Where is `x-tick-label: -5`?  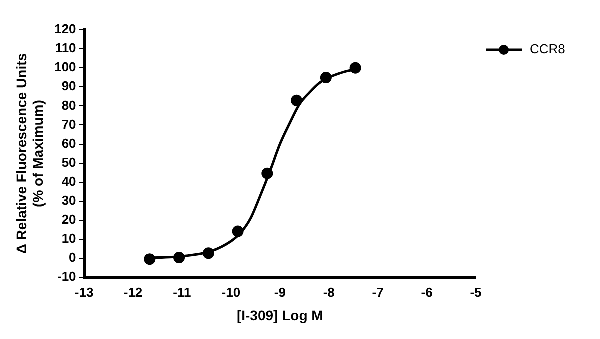
x-tick-label: -5 is located at coordinates (476, 292).